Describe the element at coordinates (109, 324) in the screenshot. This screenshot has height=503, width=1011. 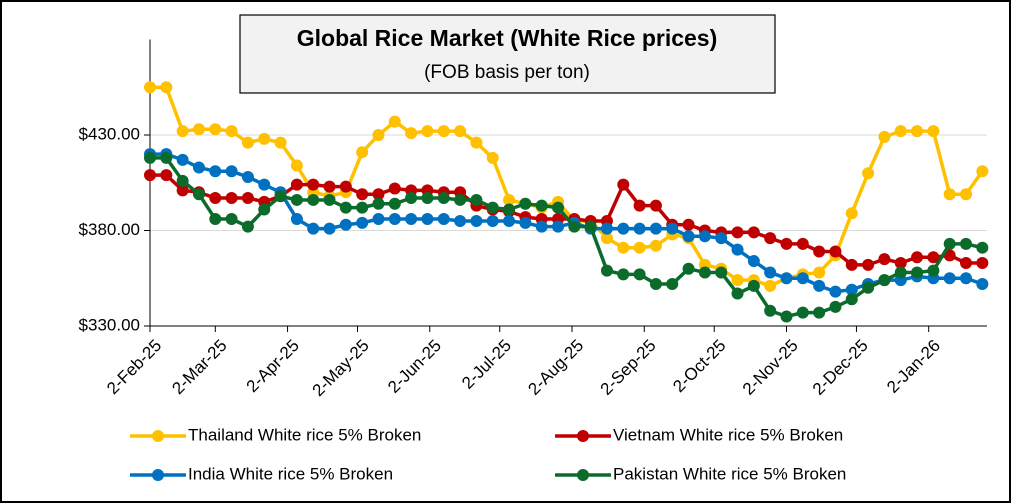
I see `y-tick-label: $330.00` at that location.